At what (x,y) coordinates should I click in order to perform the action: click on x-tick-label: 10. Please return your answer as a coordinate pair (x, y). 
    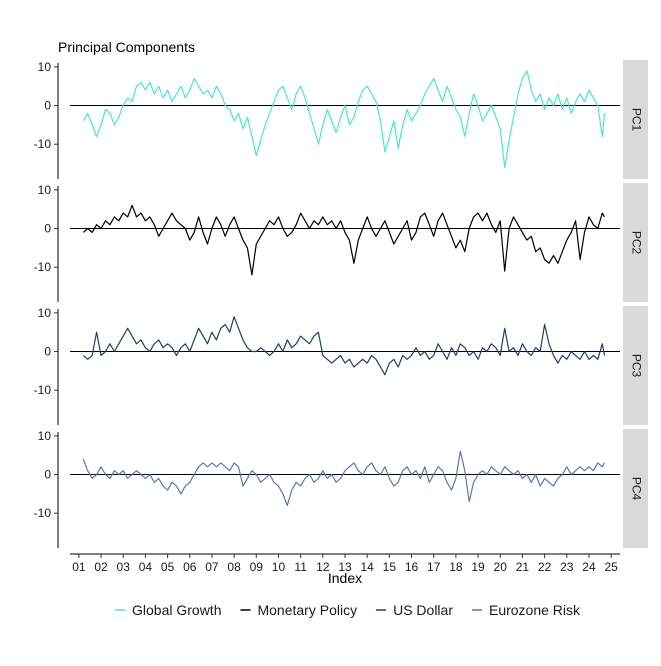
    Looking at the image, I should click on (279, 567).